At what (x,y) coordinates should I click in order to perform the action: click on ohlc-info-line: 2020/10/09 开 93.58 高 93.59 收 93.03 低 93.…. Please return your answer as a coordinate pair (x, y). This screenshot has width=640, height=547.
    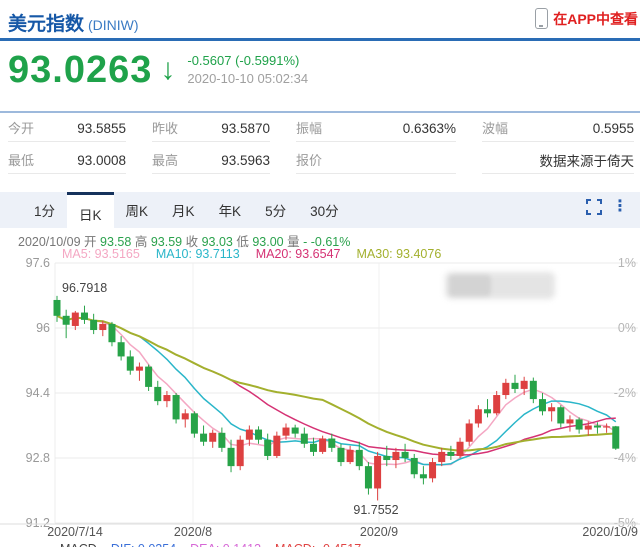
    Looking at the image, I should click on (184, 240).